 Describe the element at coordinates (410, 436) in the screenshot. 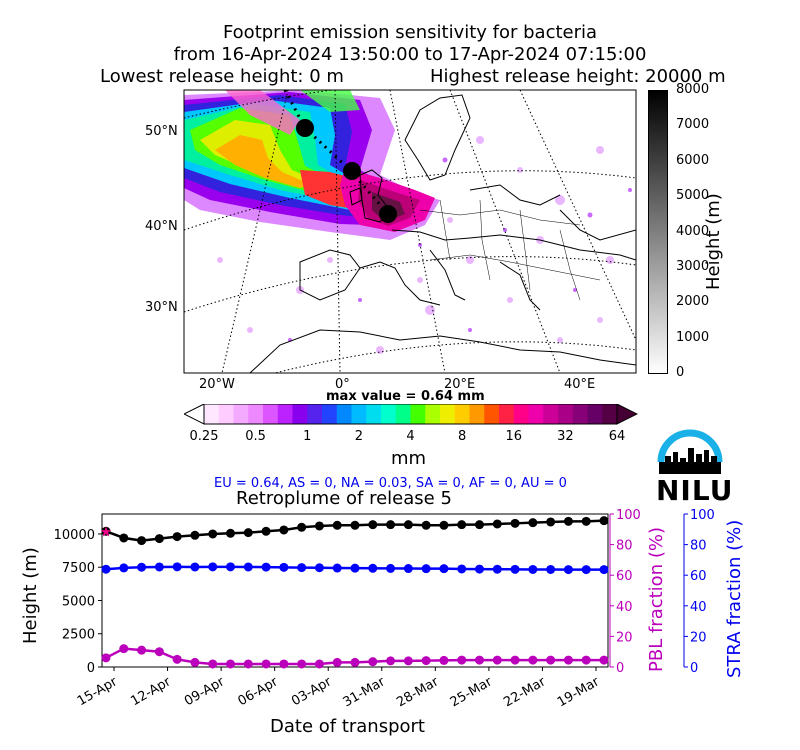

I see `emission-tick-label: 4` at that location.